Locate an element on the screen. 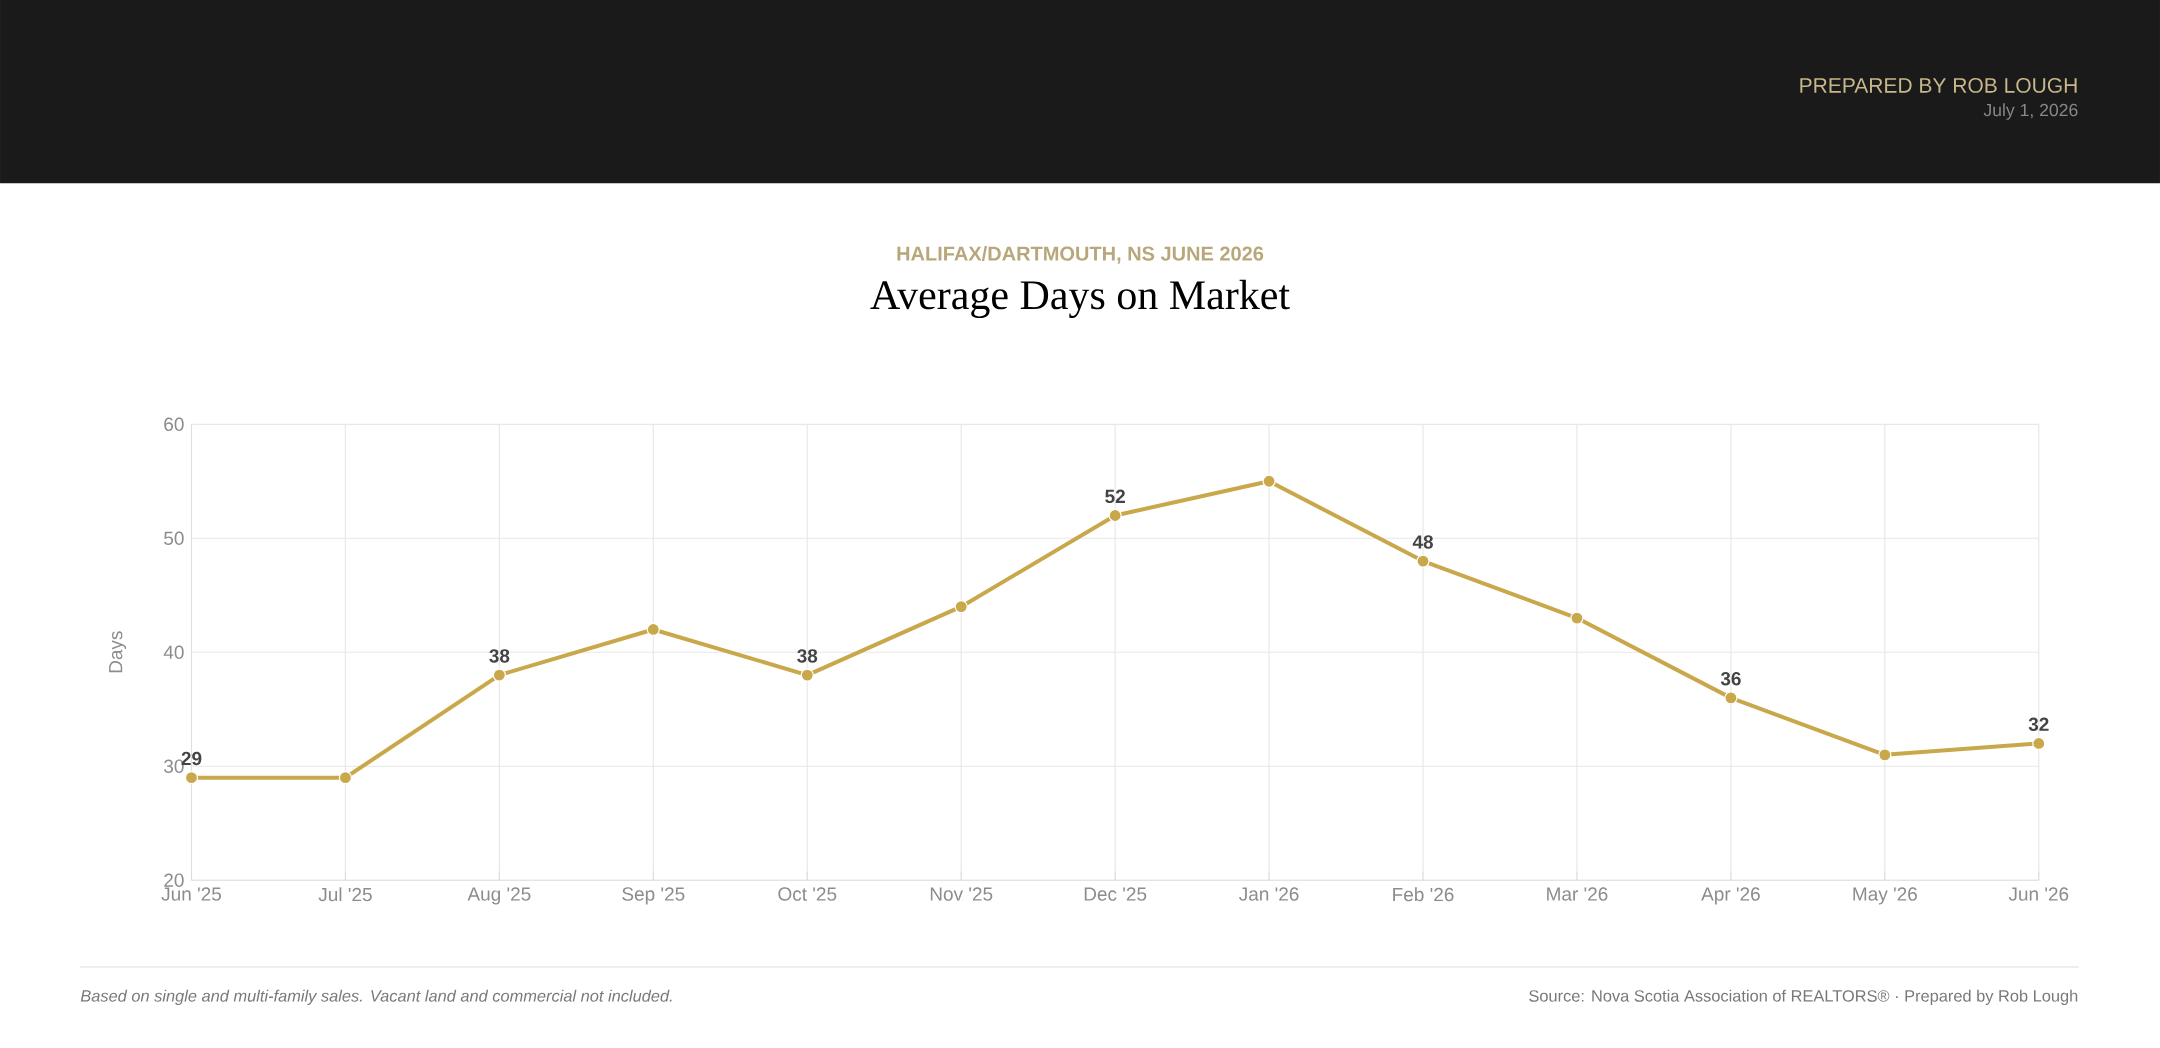 This screenshot has height=1048, width=2160. text: July 1, 2026 is located at coordinates (2030, 111).